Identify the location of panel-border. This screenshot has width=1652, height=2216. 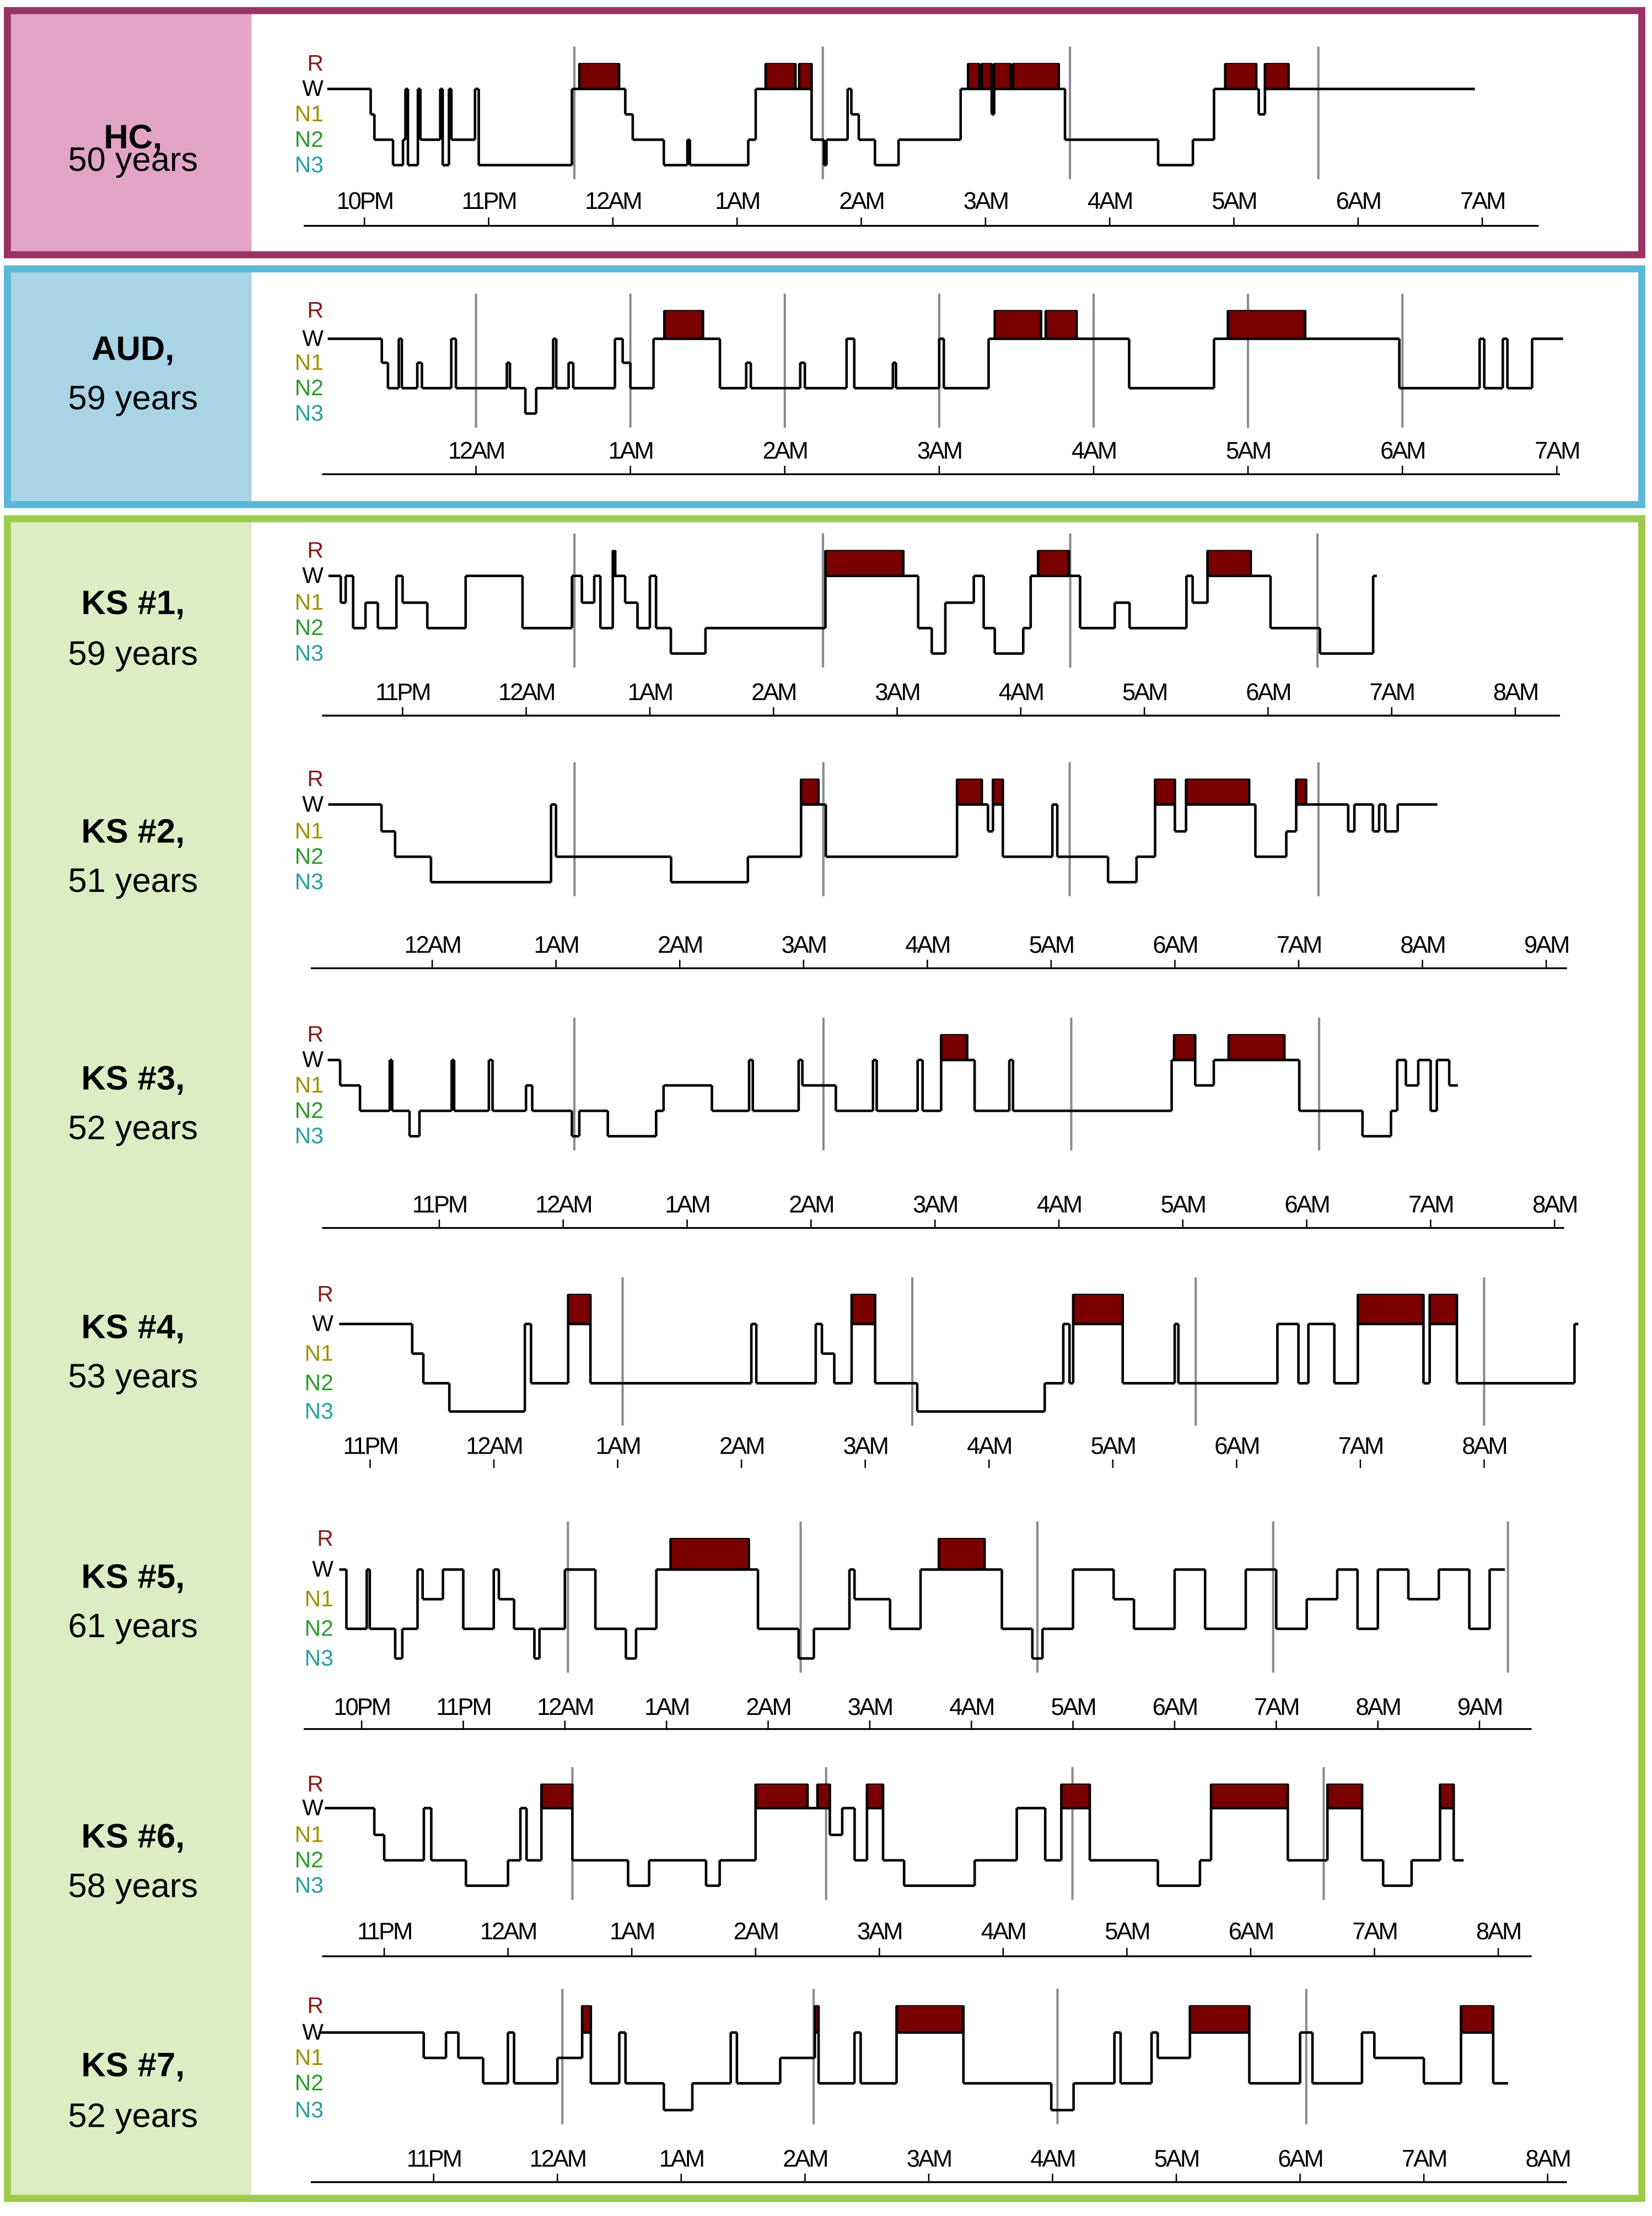
(824, 133).